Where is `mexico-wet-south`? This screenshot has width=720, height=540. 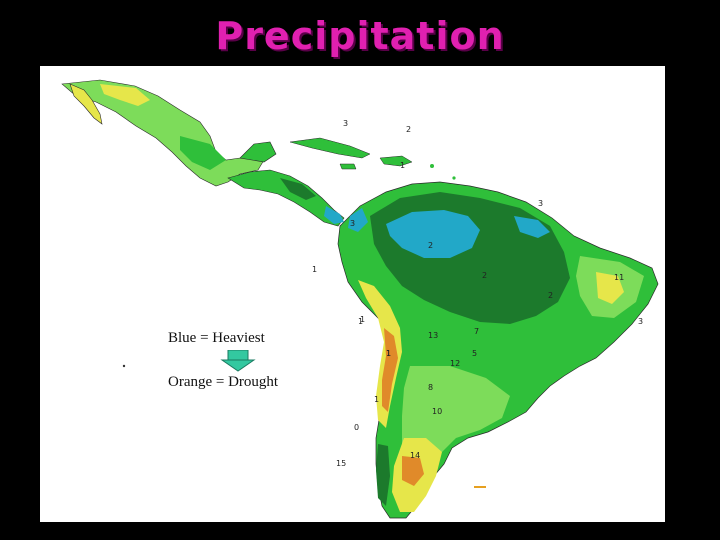 mexico-wet-south is located at coordinates (203, 153).